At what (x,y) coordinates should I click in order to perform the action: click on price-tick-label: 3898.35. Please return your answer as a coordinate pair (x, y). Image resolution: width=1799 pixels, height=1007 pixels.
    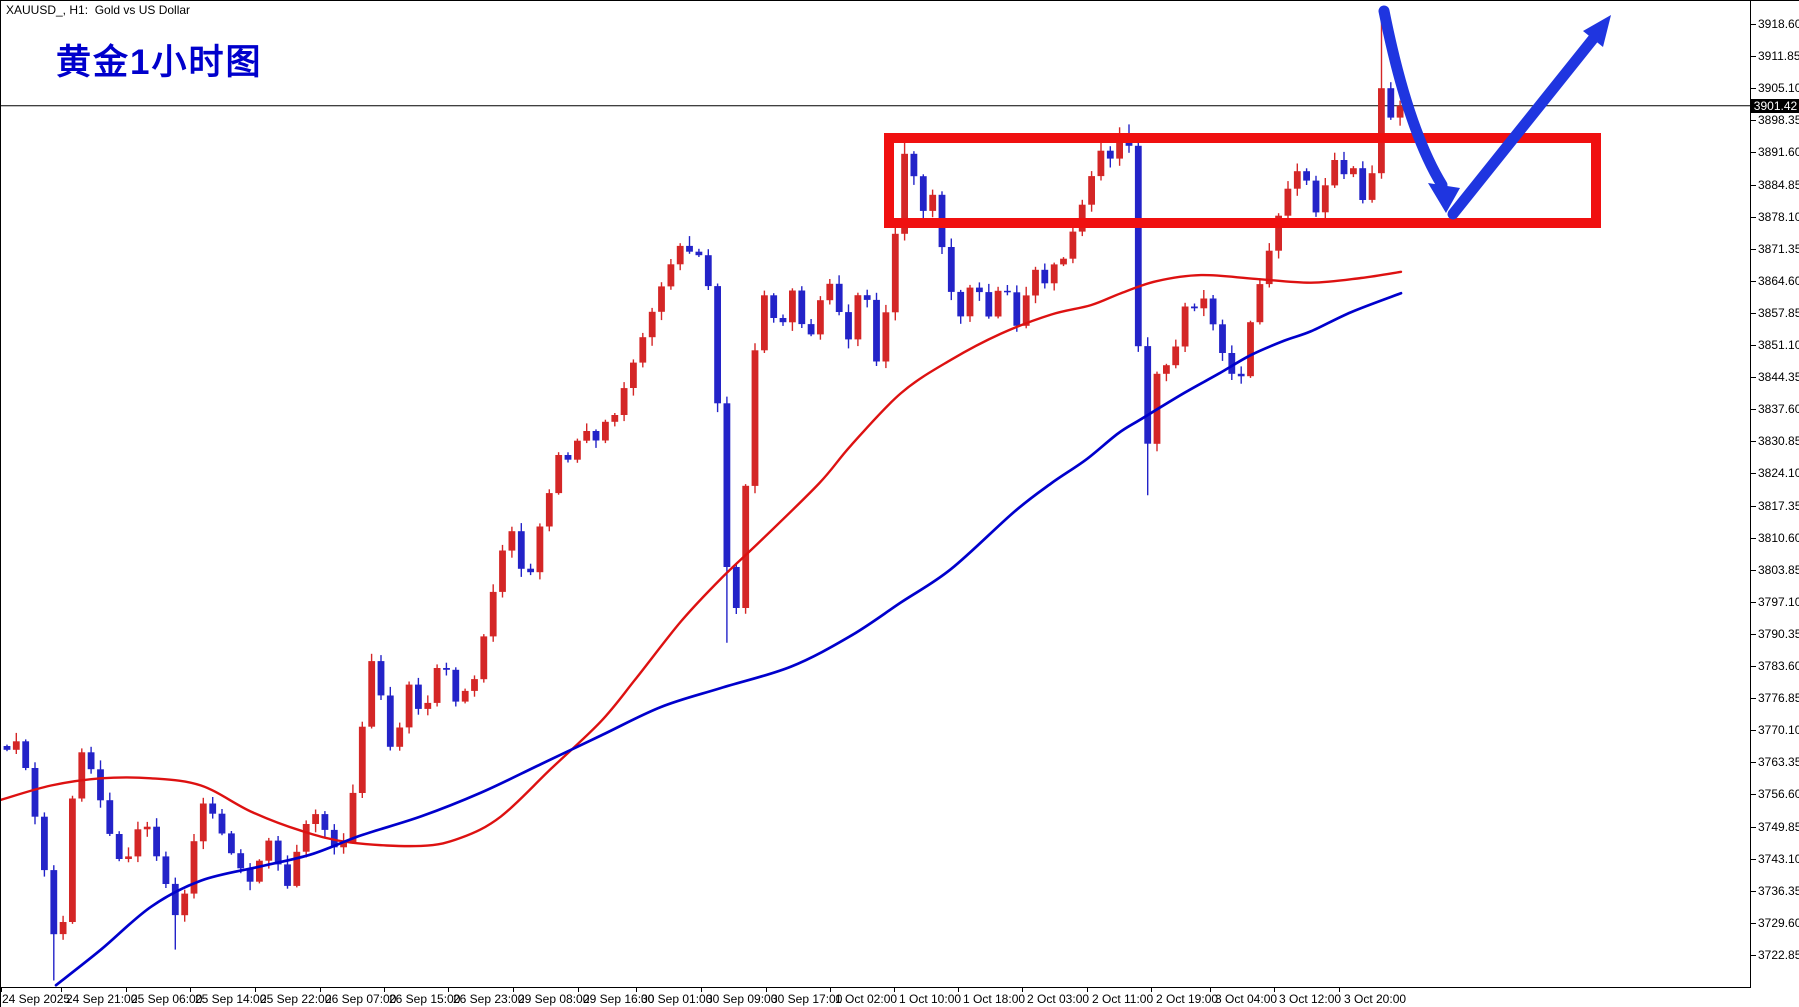
    Looking at the image, I should click on (1778, 120).